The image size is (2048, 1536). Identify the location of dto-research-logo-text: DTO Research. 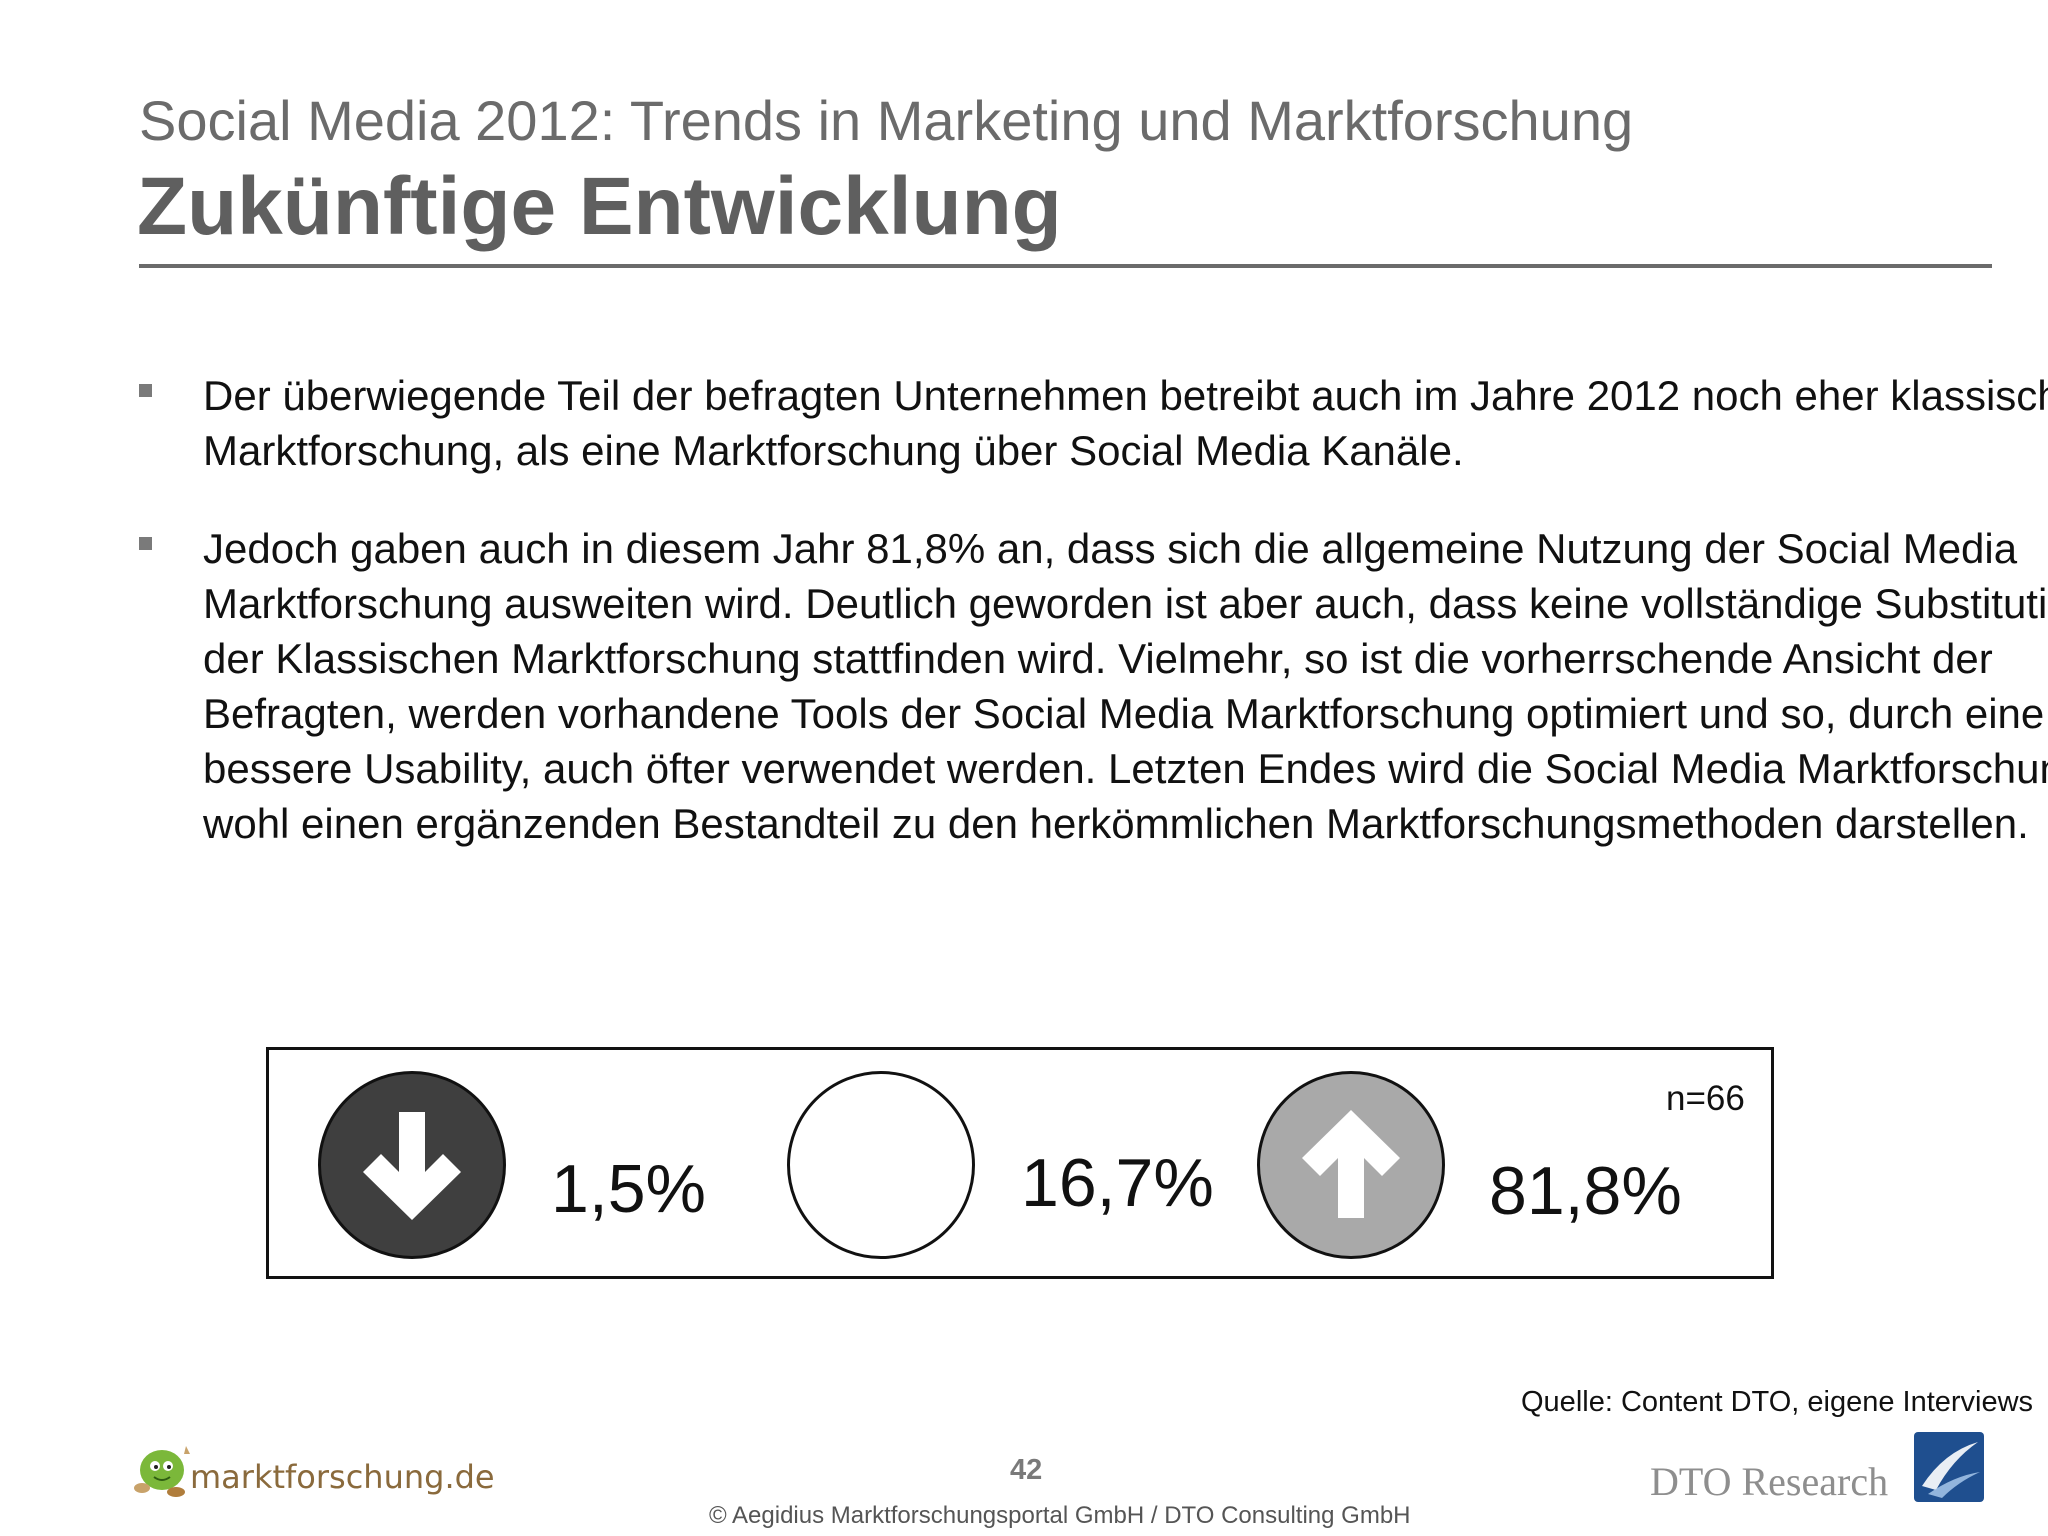
(1769, 1481).